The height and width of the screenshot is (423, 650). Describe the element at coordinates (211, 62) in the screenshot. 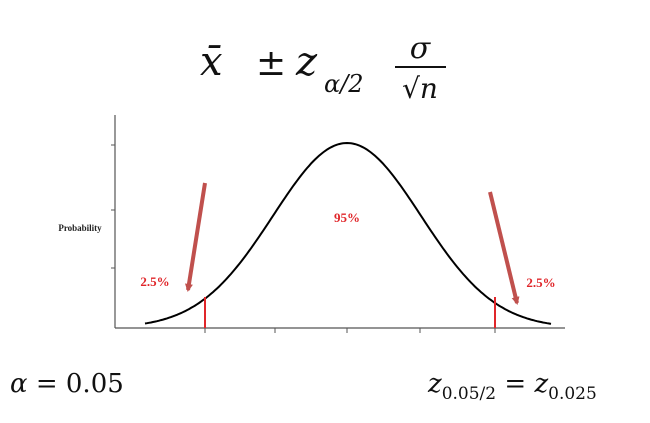

I see `formula-mean: x̄` at that location.